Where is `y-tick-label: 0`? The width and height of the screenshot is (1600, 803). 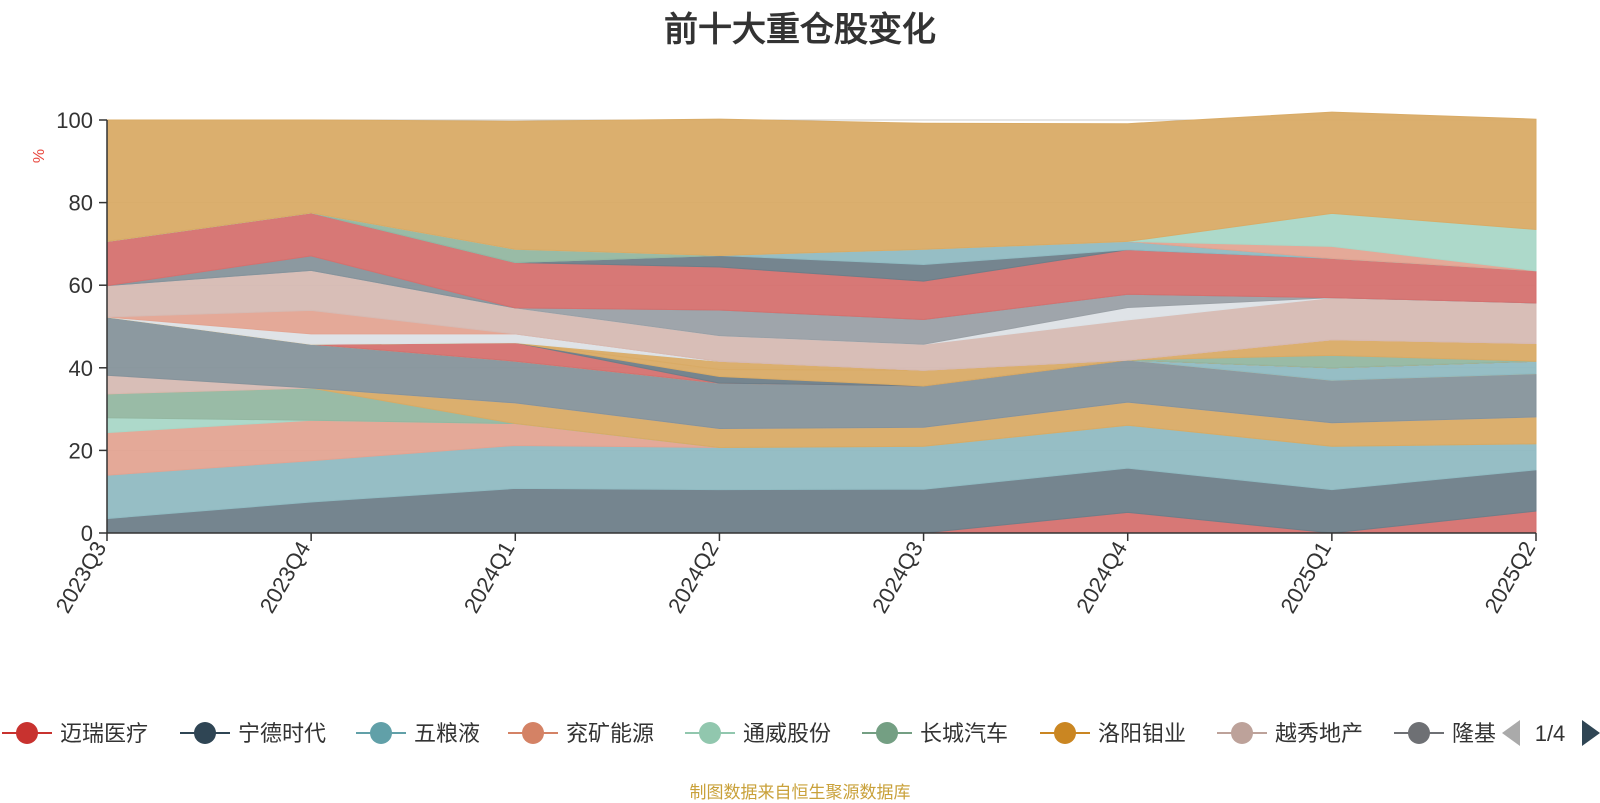 y-tick-label: 0 is located at coordinates (87, 533).